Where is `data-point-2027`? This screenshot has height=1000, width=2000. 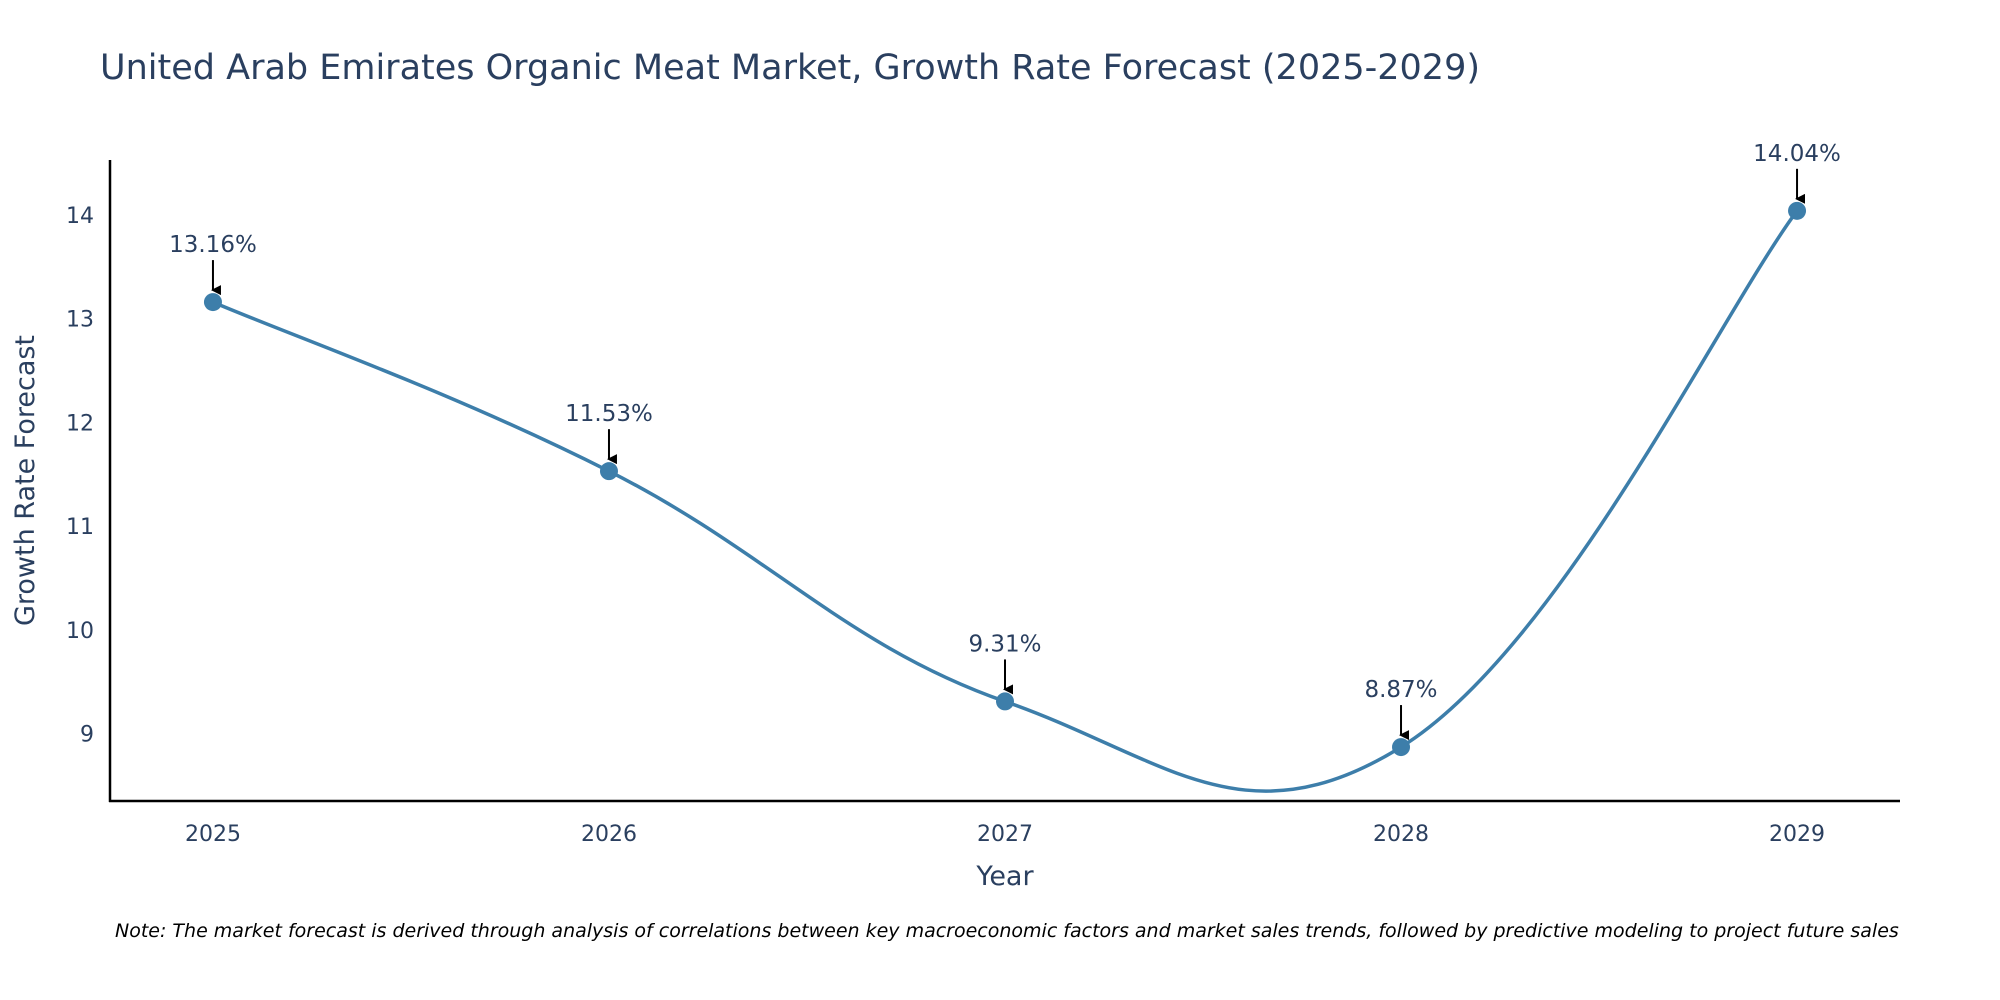 data-point-2027 is located at coordinates (1005, 701).